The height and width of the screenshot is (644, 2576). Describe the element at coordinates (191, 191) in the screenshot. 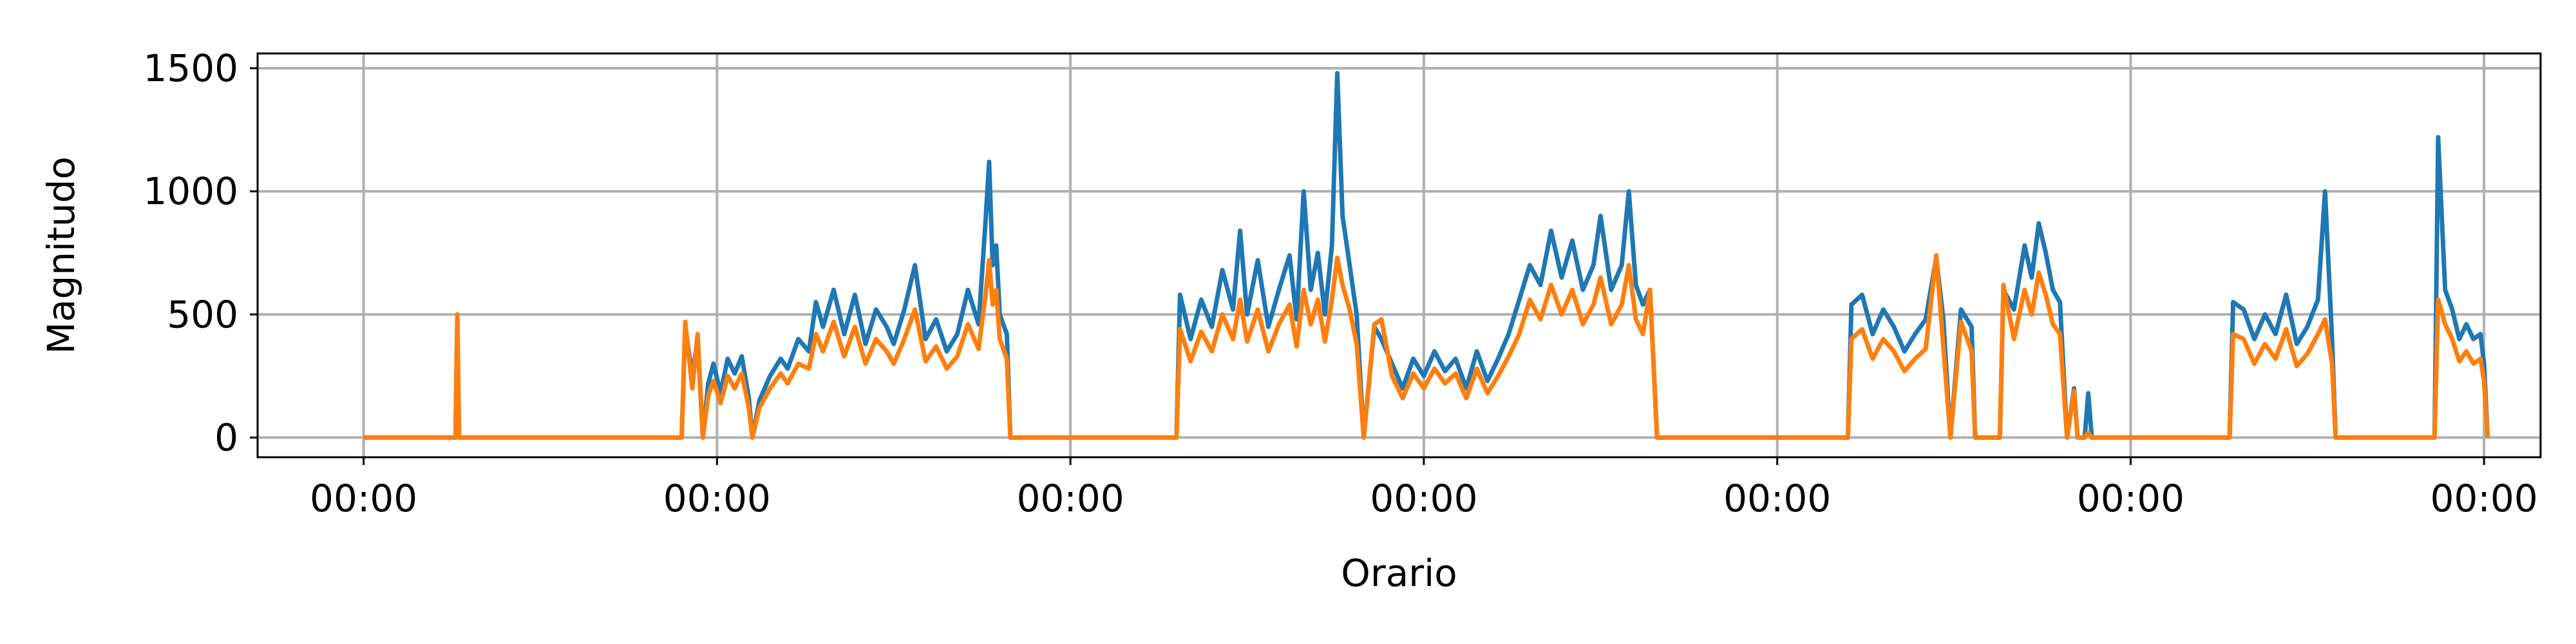

I see `y-tick-label: 1000` at that location.